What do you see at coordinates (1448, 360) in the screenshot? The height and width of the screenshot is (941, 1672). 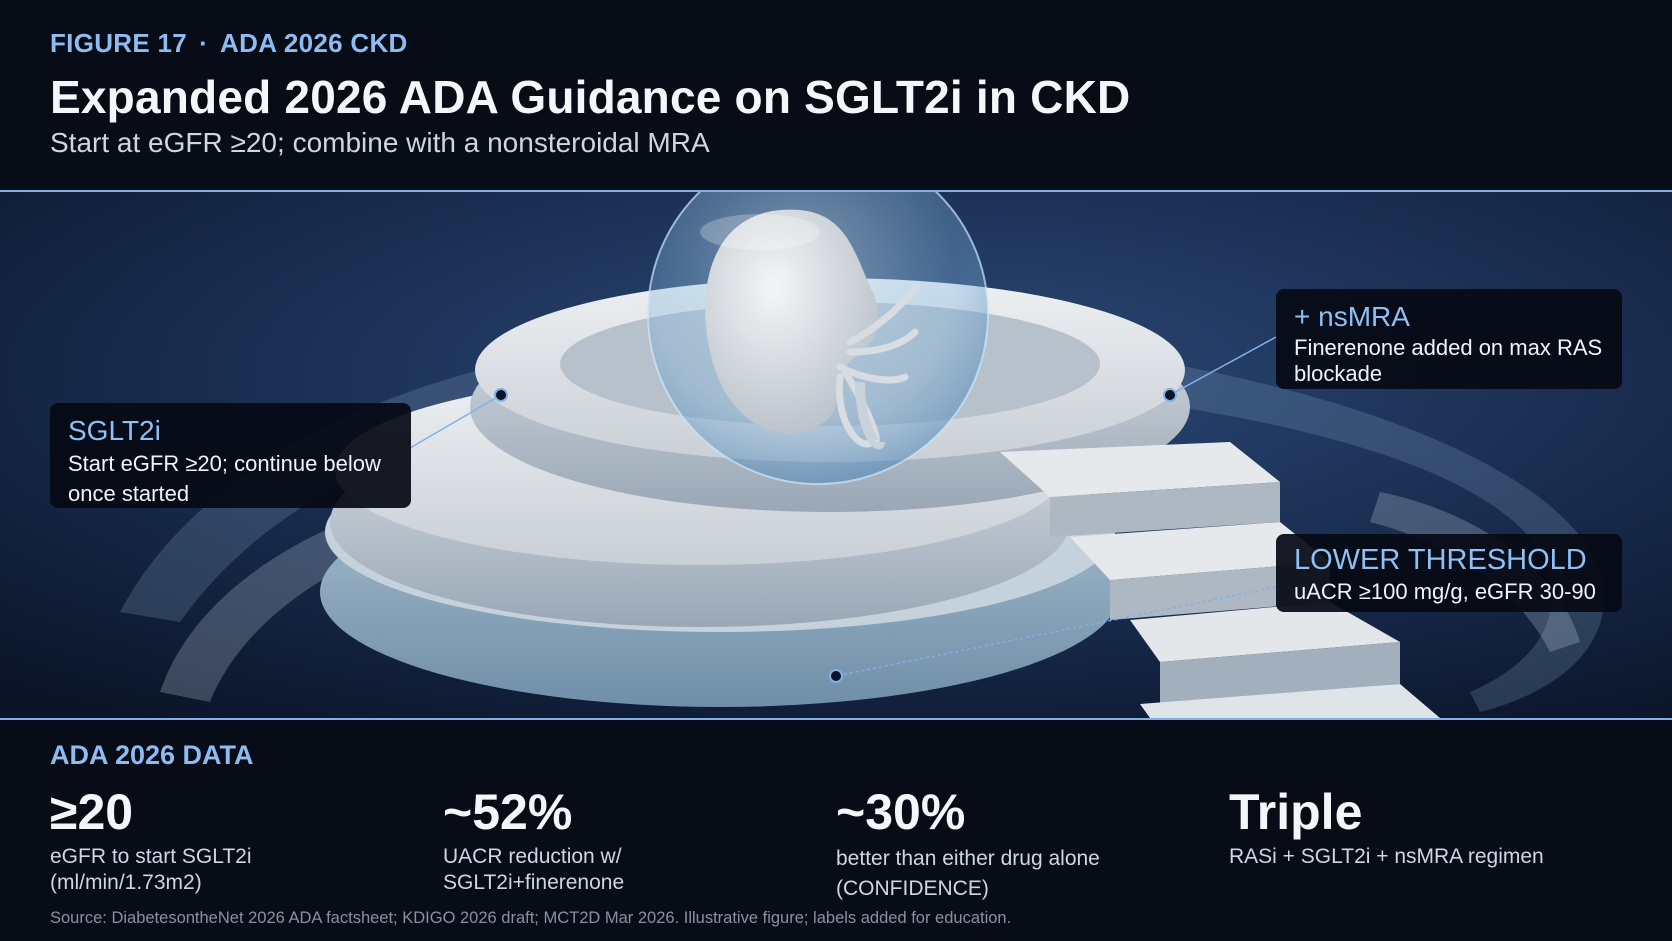 I see `callout-body: Finerenone added on max RAS blockade` at bounding box center [1448, 360].